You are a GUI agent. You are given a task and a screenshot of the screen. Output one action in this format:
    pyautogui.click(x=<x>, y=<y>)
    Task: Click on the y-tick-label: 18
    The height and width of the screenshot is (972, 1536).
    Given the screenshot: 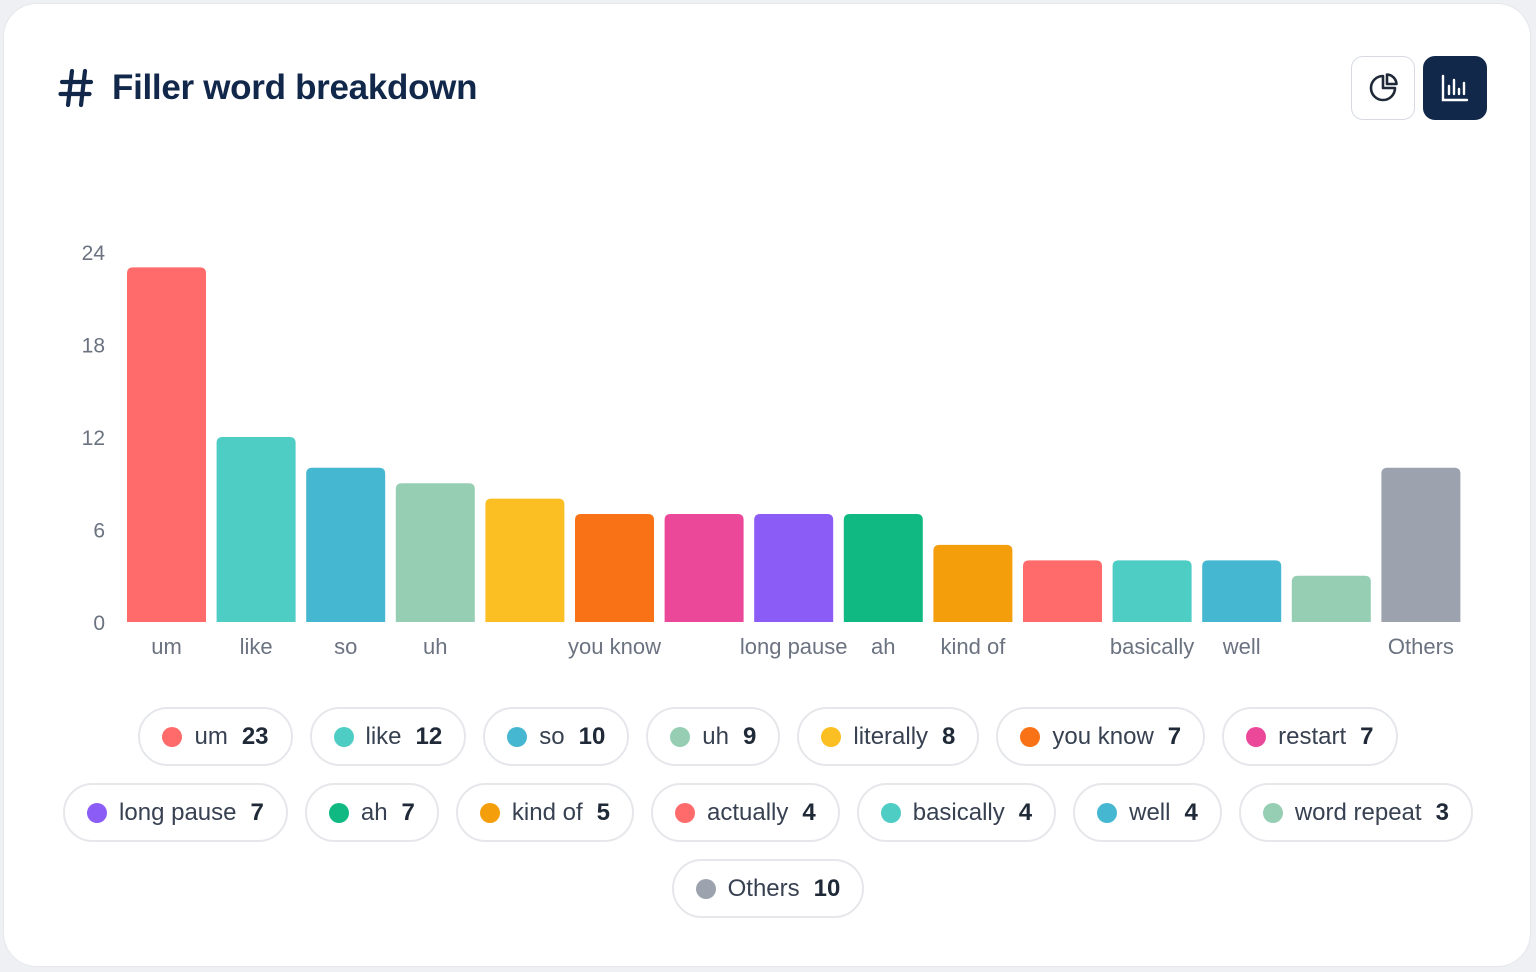 What is the action you would take?
    pyautogui.click(x=93, y=345)
    